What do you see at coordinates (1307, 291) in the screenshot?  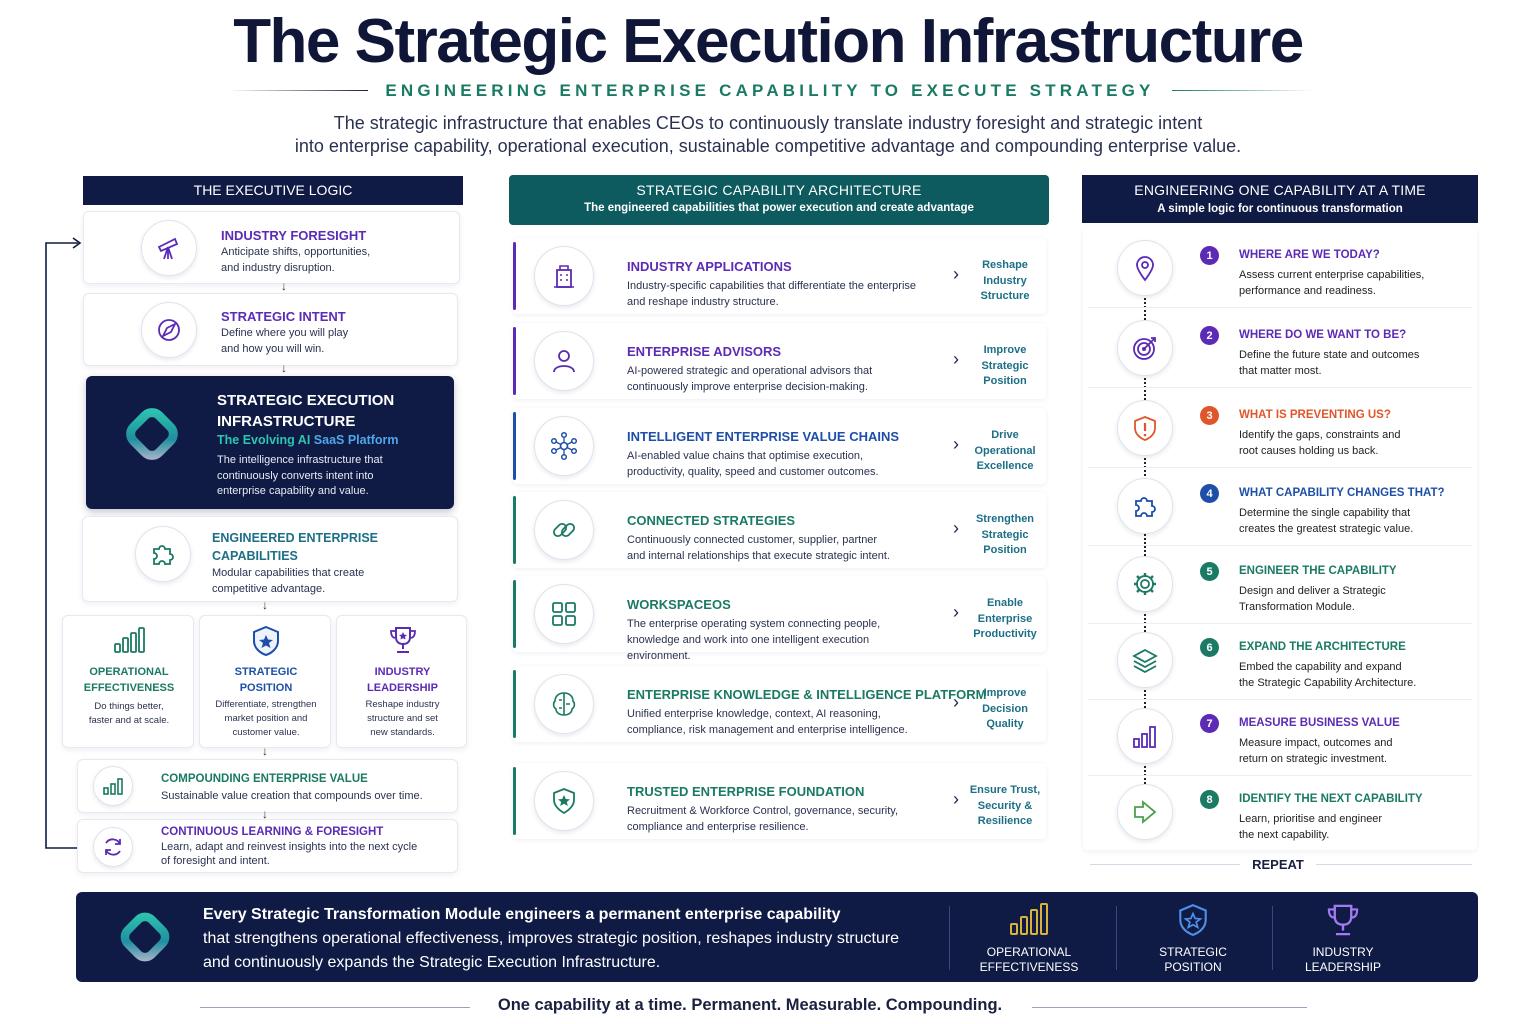 I see `step-line-2: performance and readiness.` at bounding box center [1307, 291].